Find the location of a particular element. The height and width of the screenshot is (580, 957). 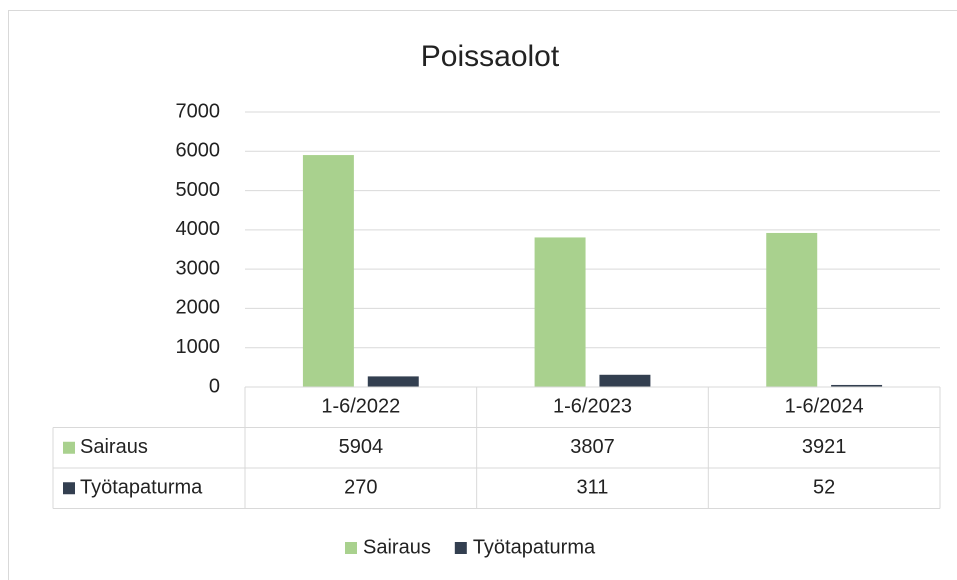

y-tick-label: 0 is located at coordinates (214, 386).